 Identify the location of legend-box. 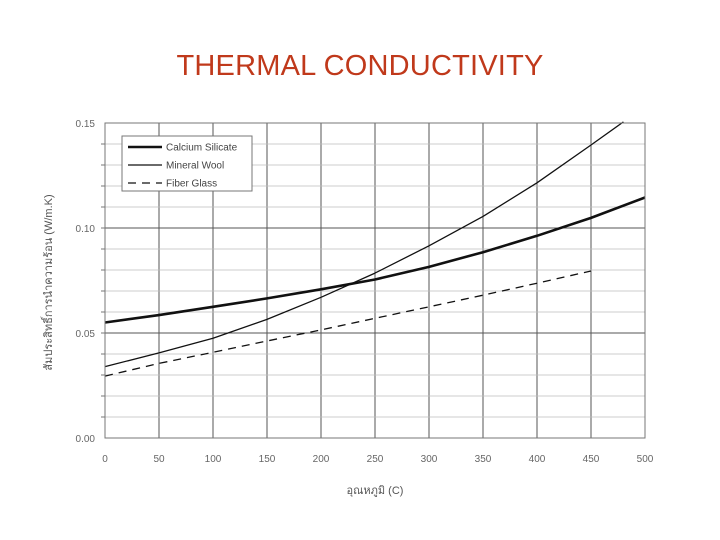
(187, 163).